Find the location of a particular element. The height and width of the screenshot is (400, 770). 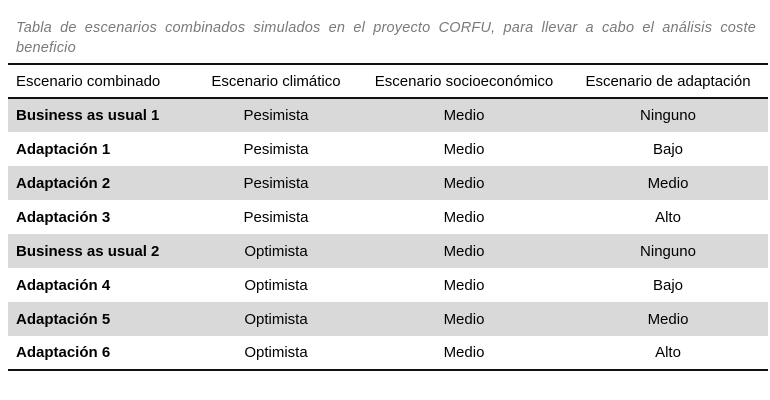

header-socioeconomic-scenario: Escenario socioeconómico is located at coordinates (464, 81).